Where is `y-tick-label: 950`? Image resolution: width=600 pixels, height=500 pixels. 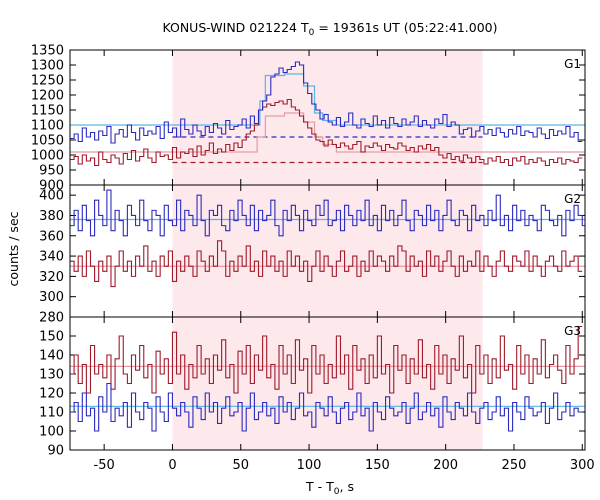 y-tick-label: 950 is located at coordinates (51, 171).